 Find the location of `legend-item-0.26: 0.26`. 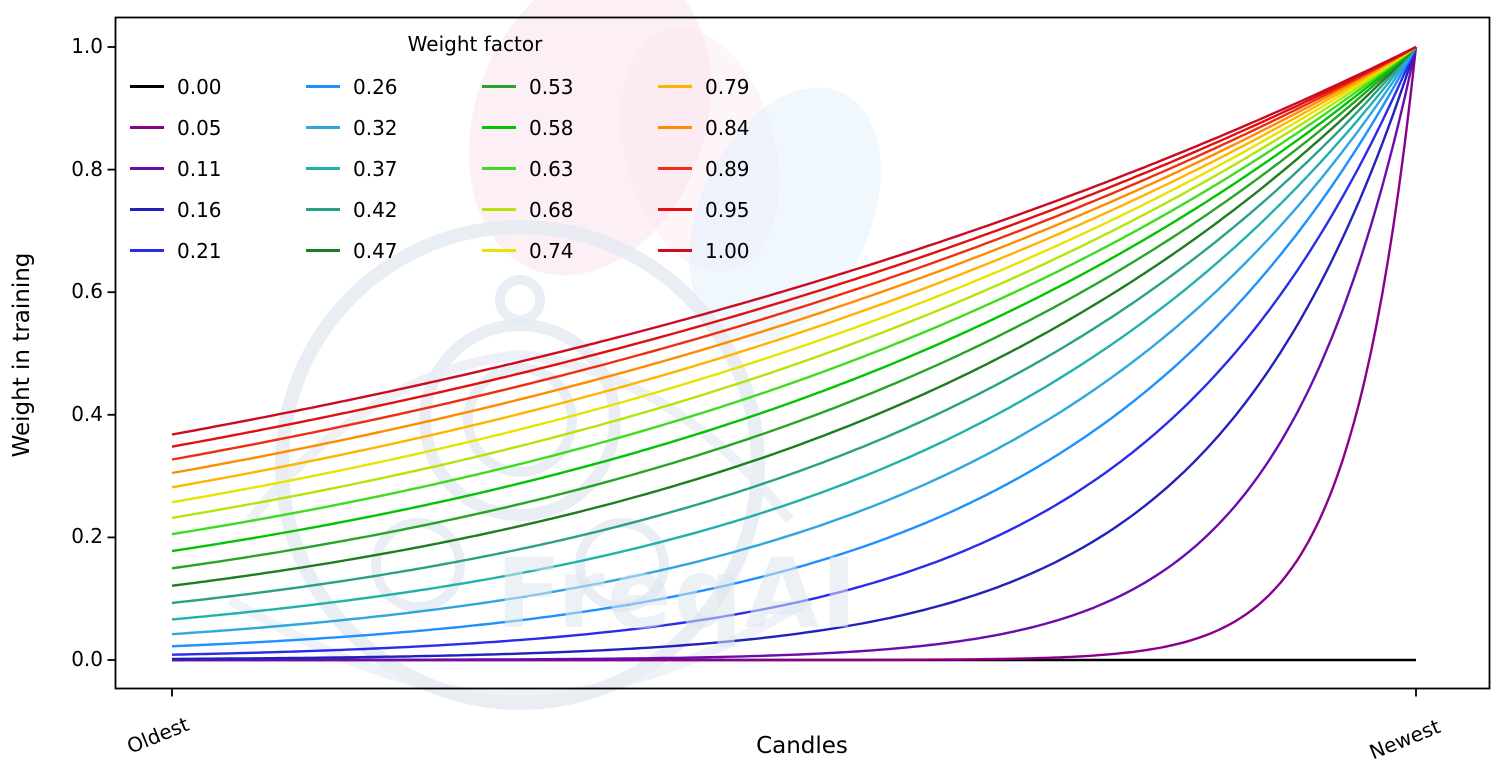

legend-item-0.26: 0.26 is located at coordinates (394, 87).